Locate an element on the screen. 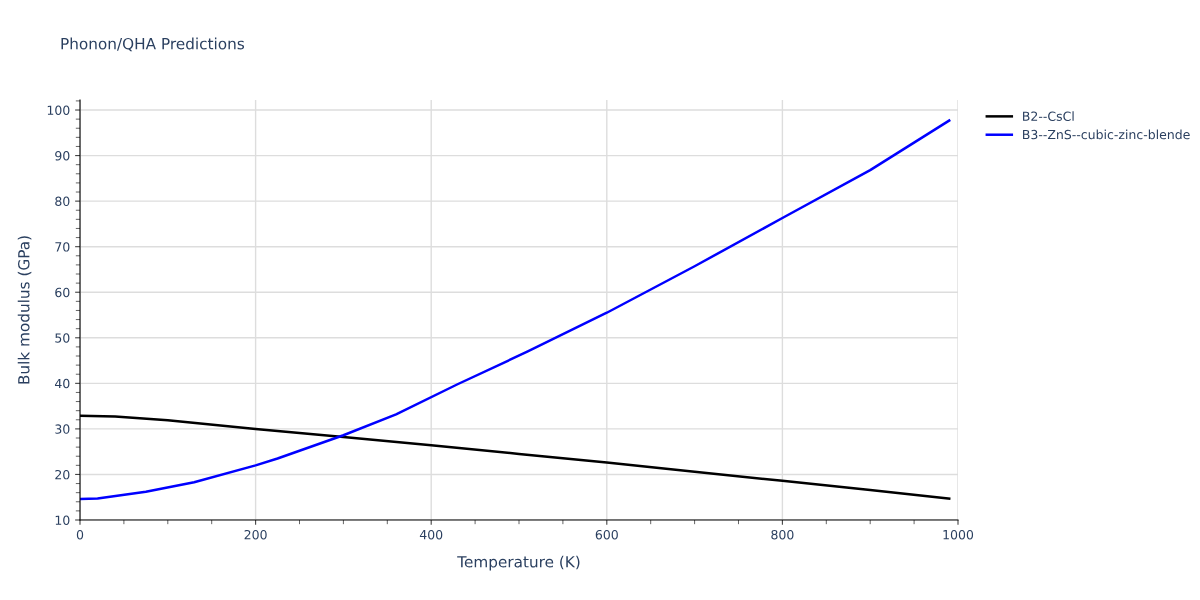  y-tick-label: 50 is located at coordinates (62, 338).